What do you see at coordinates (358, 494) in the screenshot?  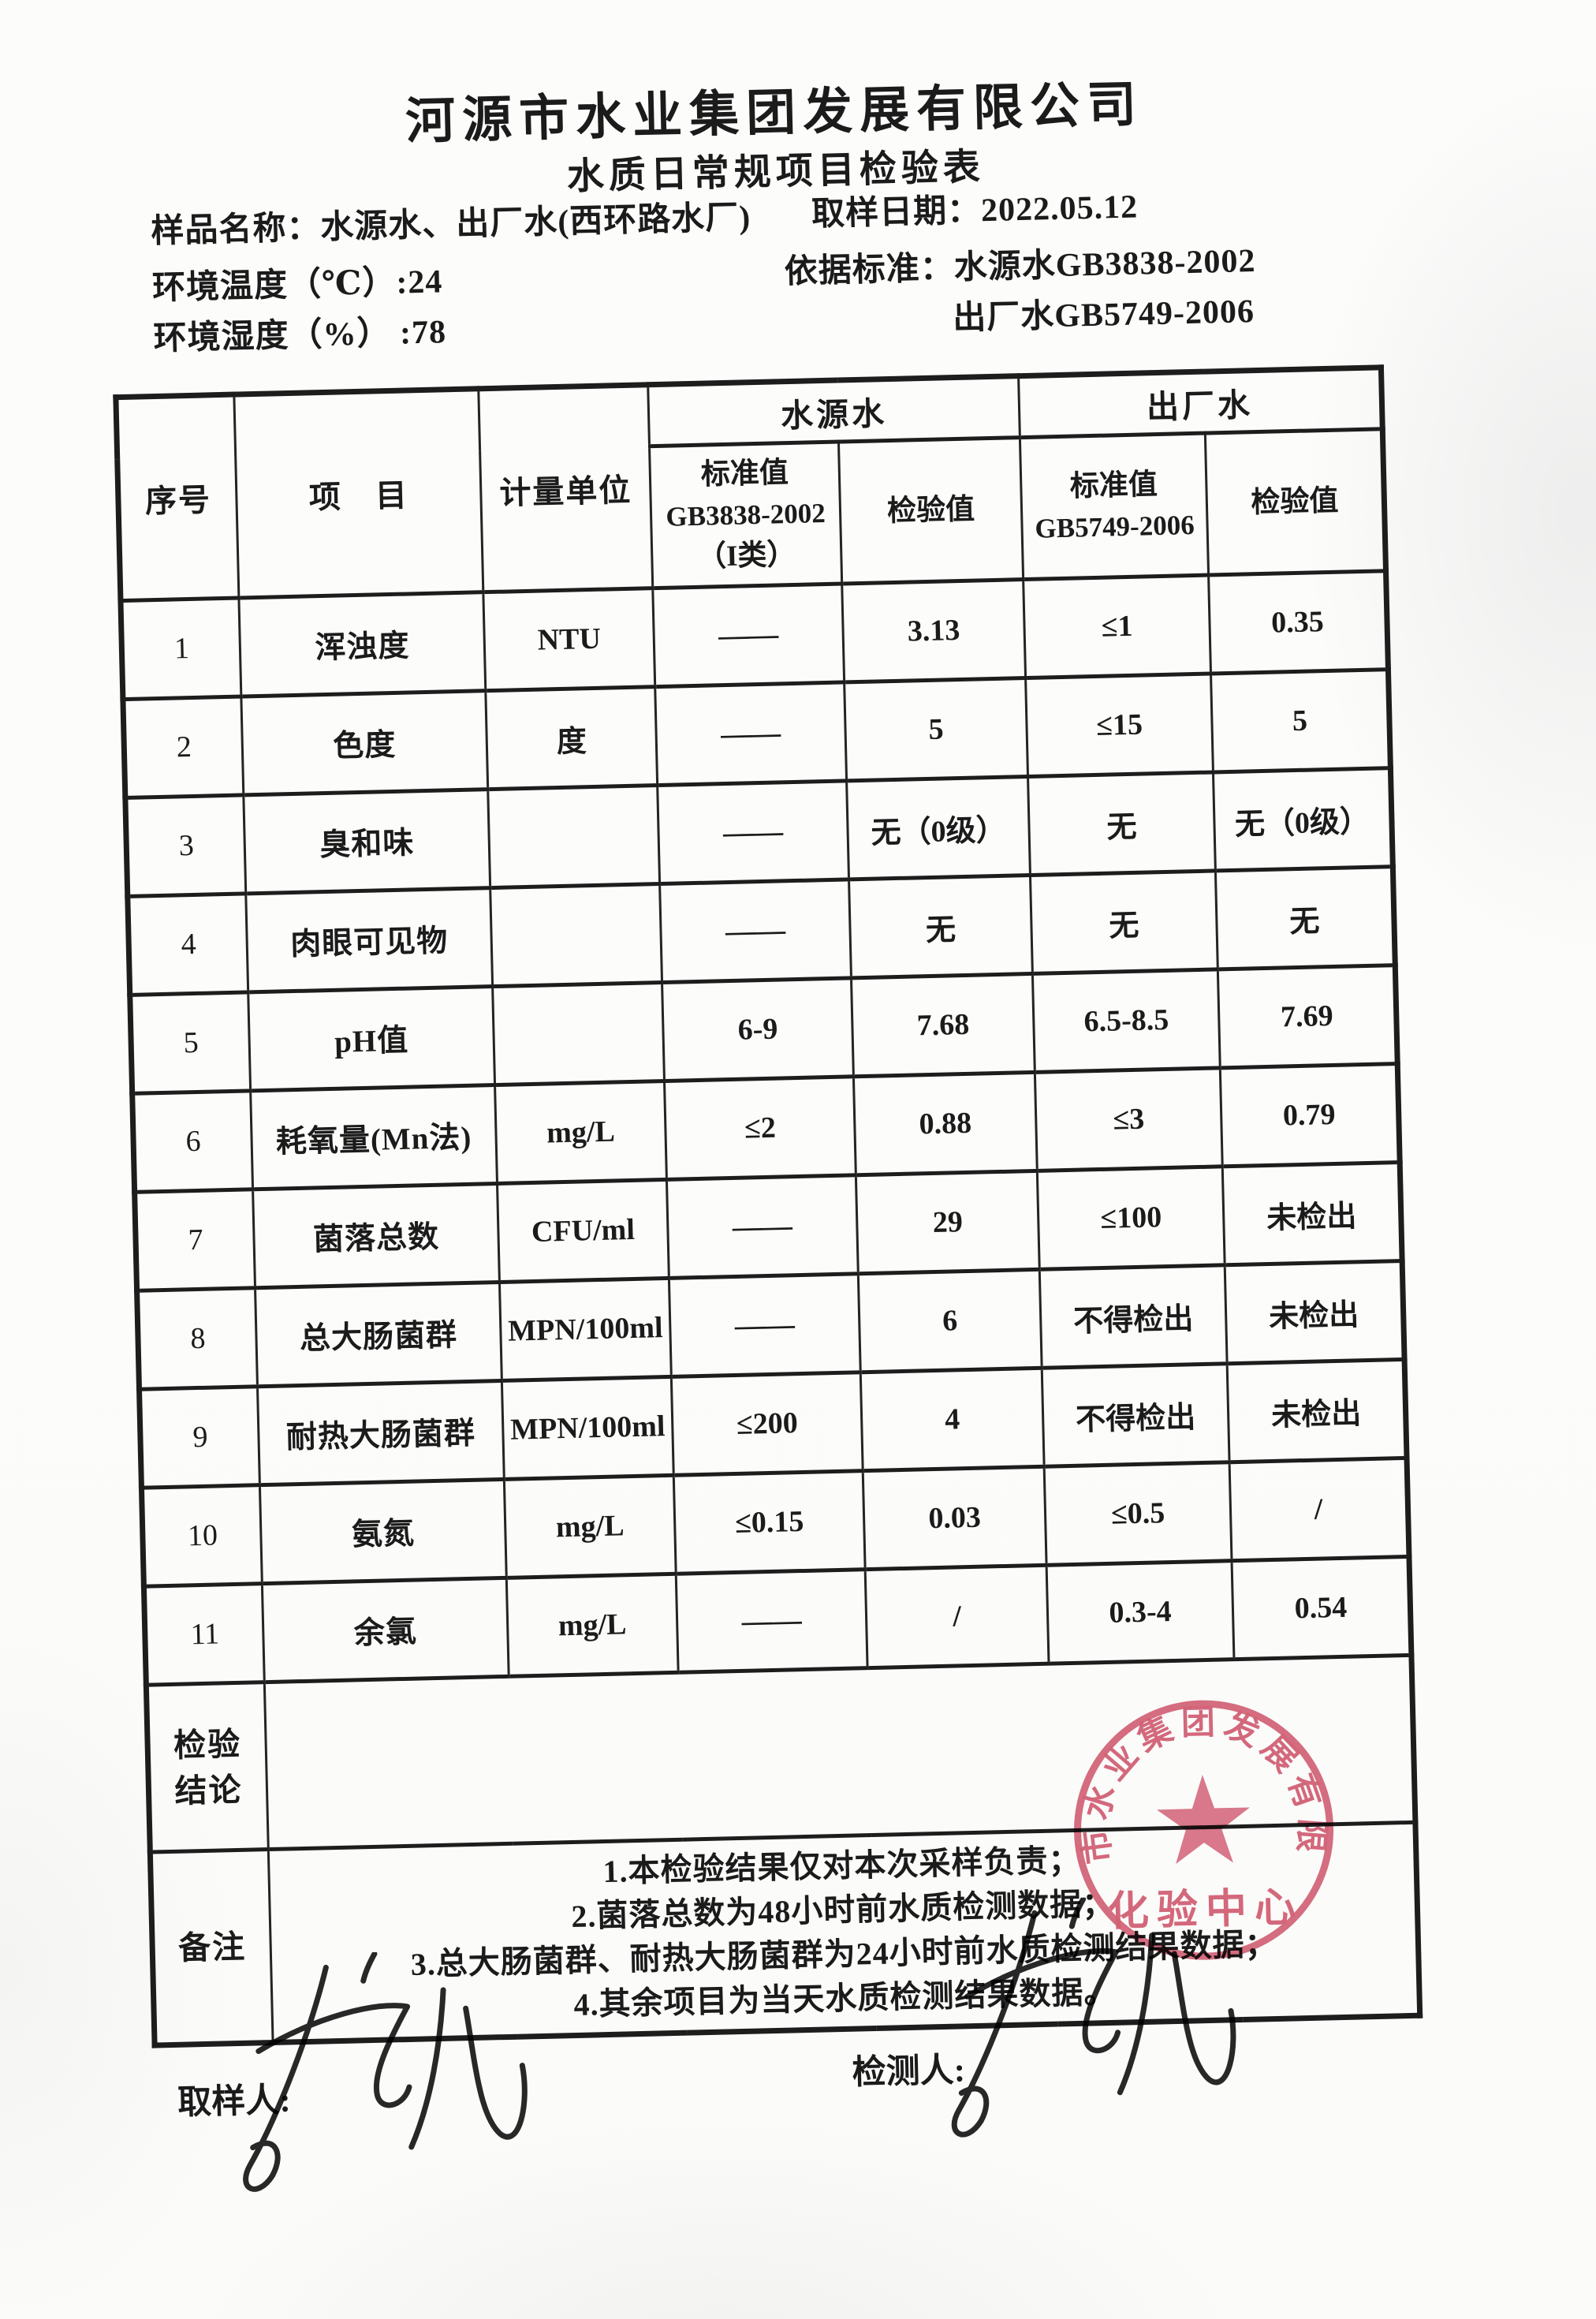 I see `col-header-item: 项 目` at bounding box center [358, 494].